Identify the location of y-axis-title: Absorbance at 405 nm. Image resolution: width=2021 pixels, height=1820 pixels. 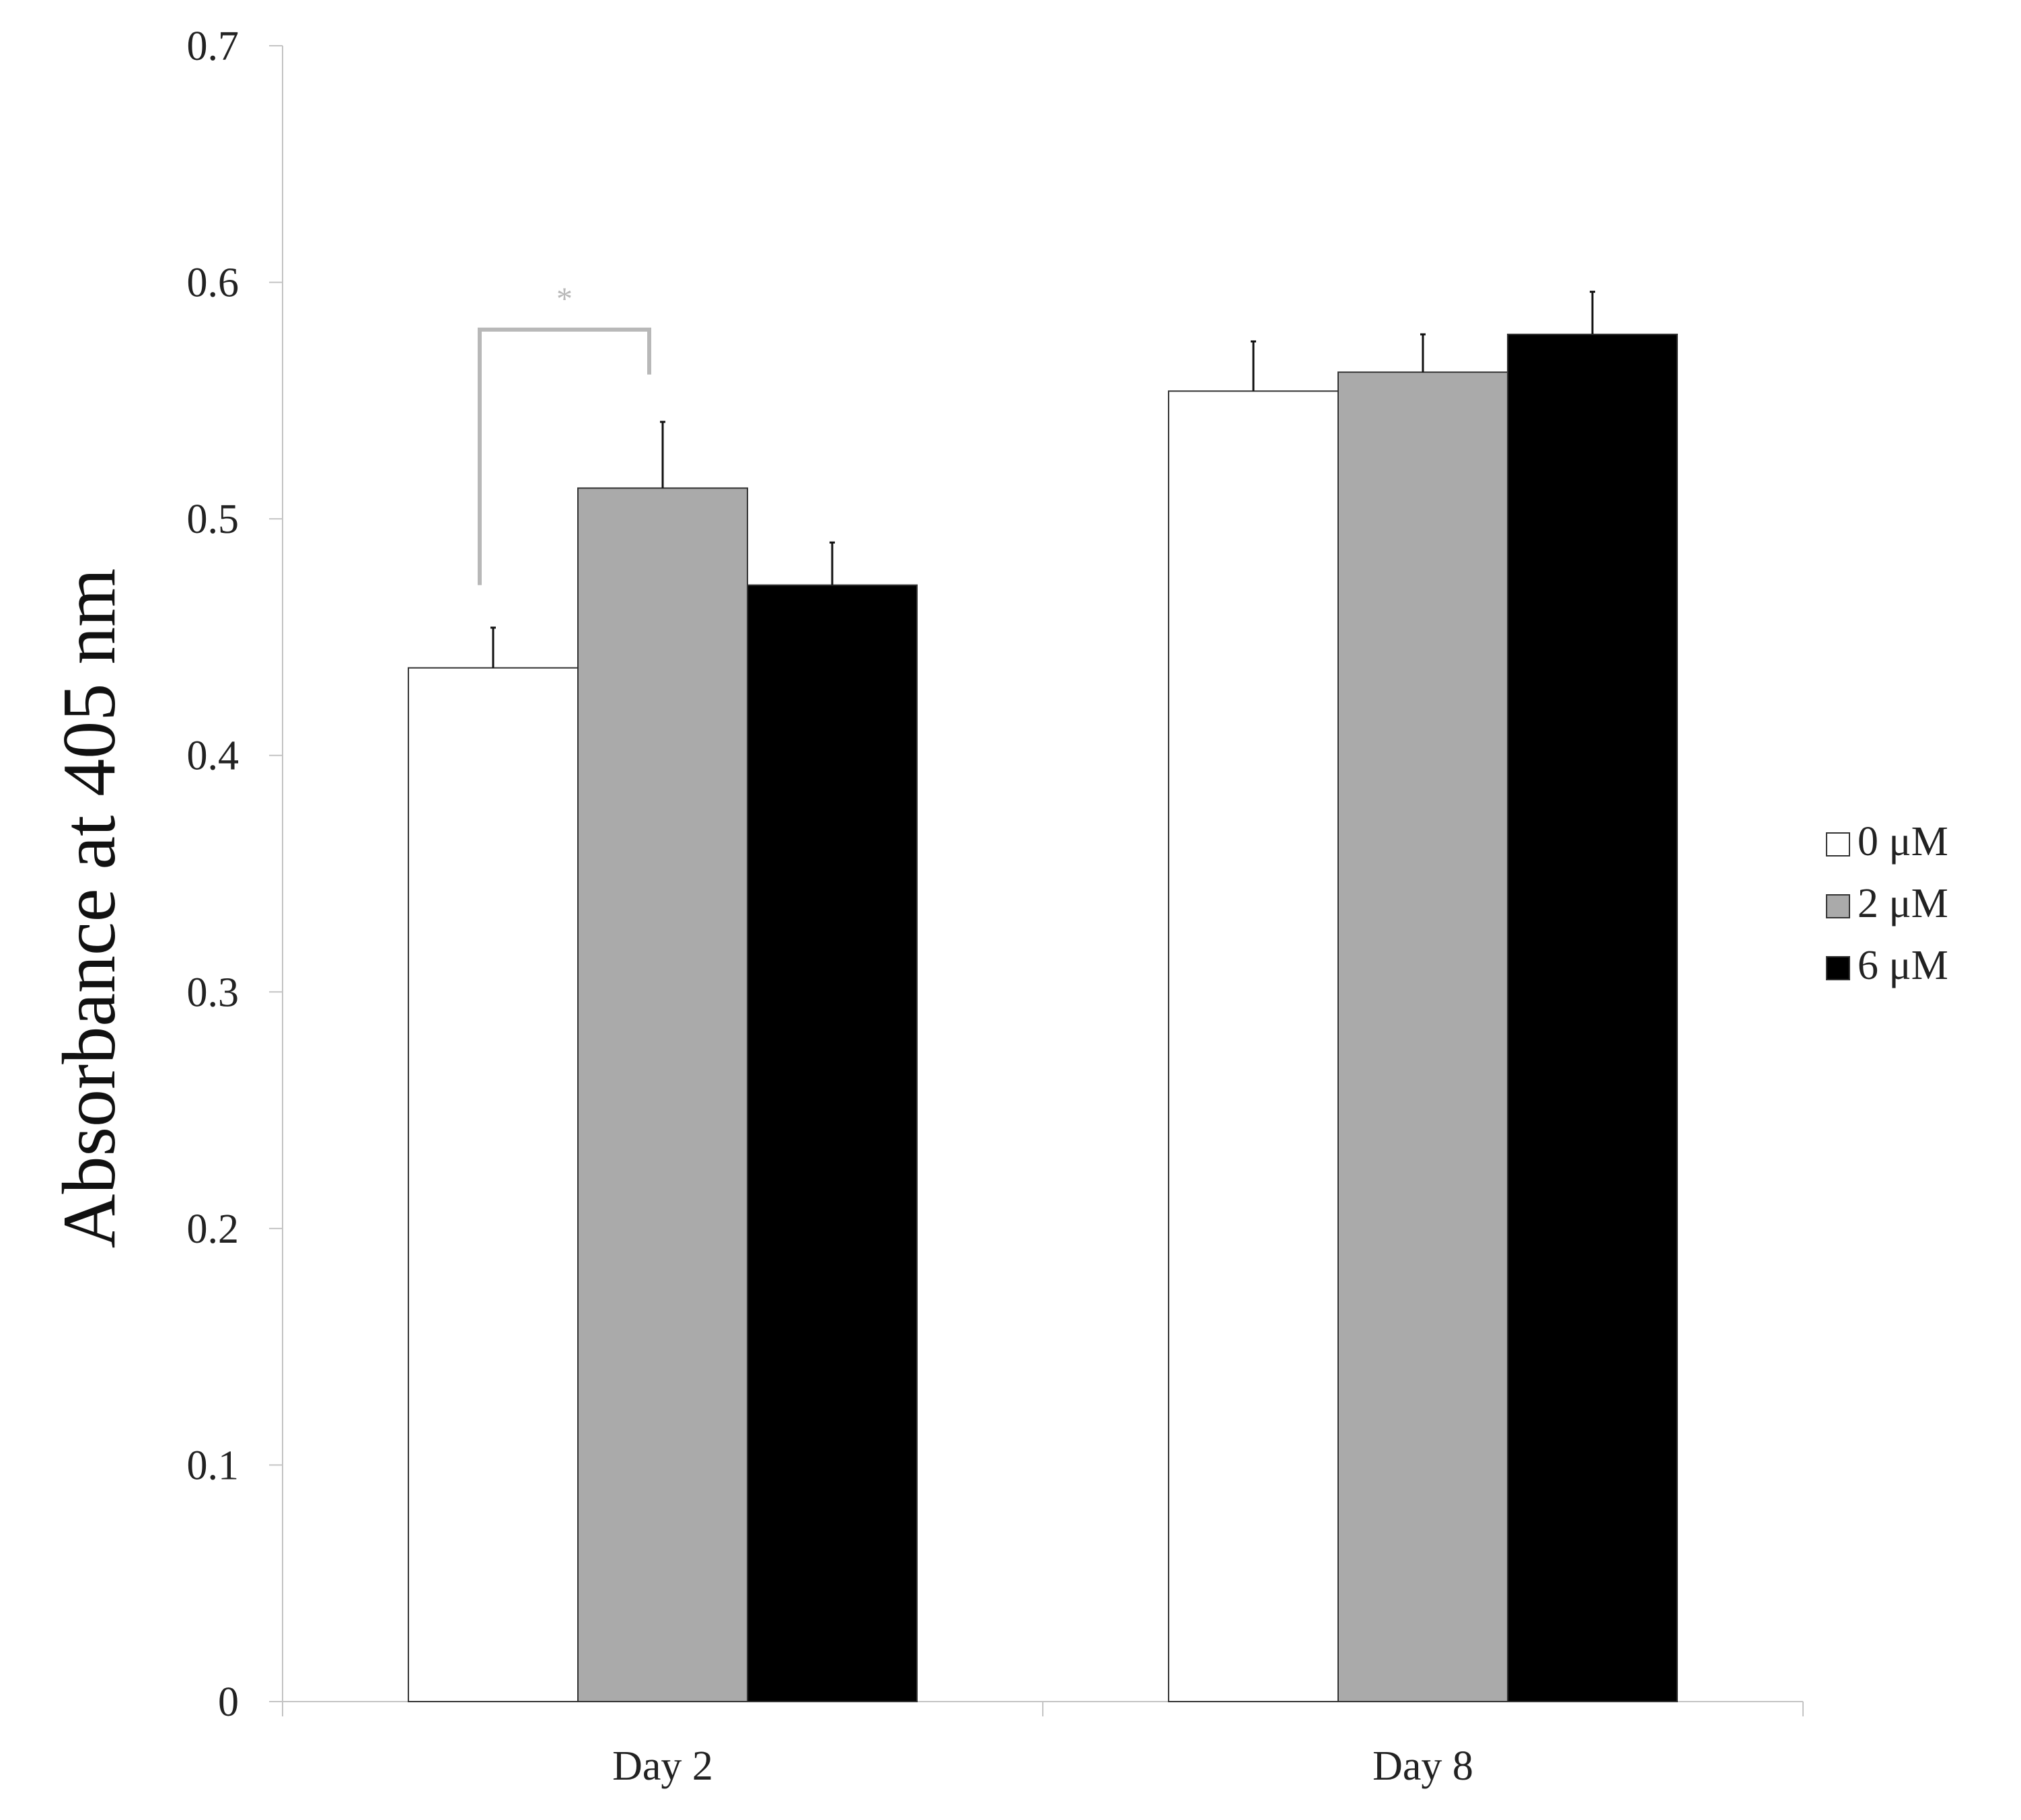
(89, 909).